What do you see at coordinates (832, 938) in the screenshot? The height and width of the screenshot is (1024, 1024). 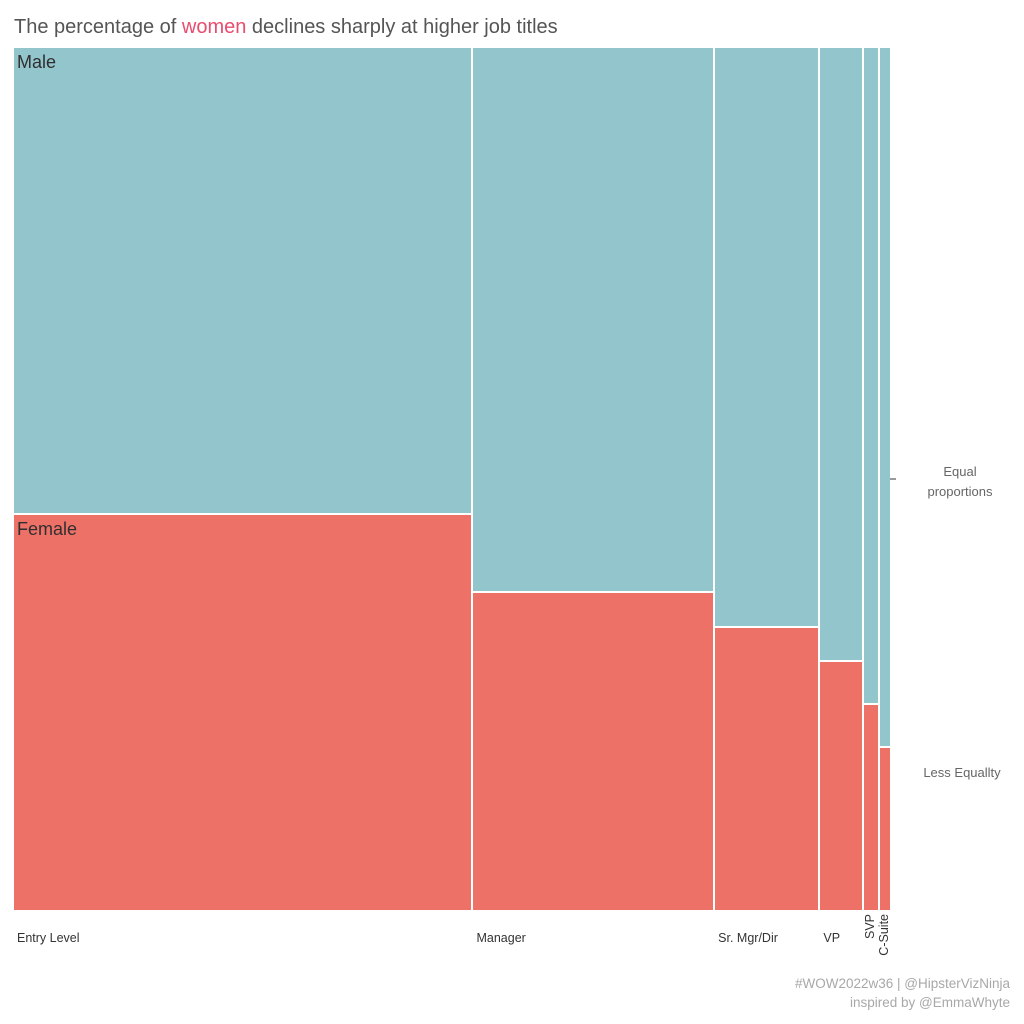 I see `x-axis-label-vp: VP` at bounding box center [832, 938].